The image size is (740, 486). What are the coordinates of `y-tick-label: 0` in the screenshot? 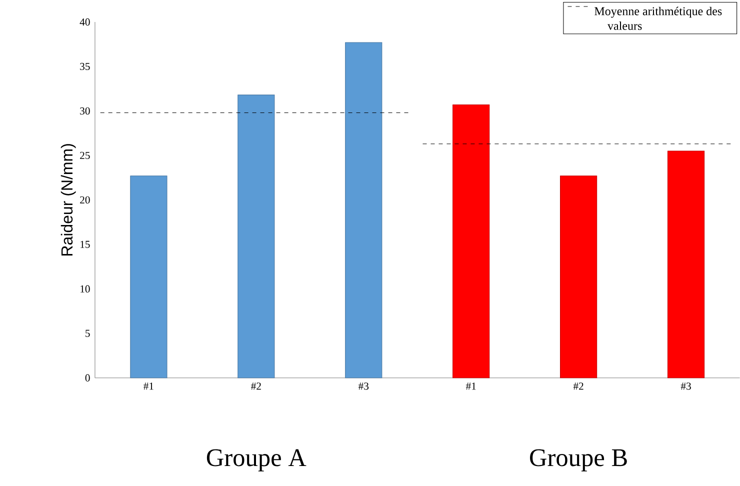 It's located at (87, 378).